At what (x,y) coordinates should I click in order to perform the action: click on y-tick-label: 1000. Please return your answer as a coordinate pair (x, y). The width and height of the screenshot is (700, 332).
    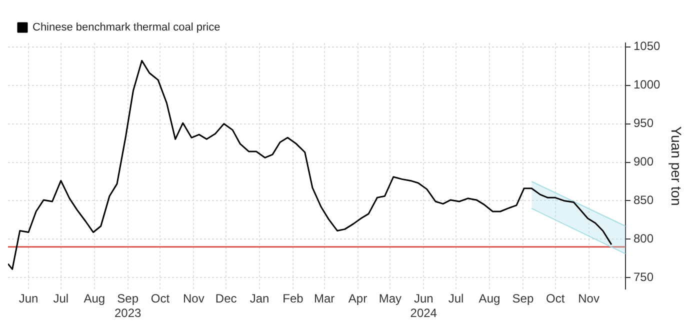
    Looking at the image, I should click on (647, 85).